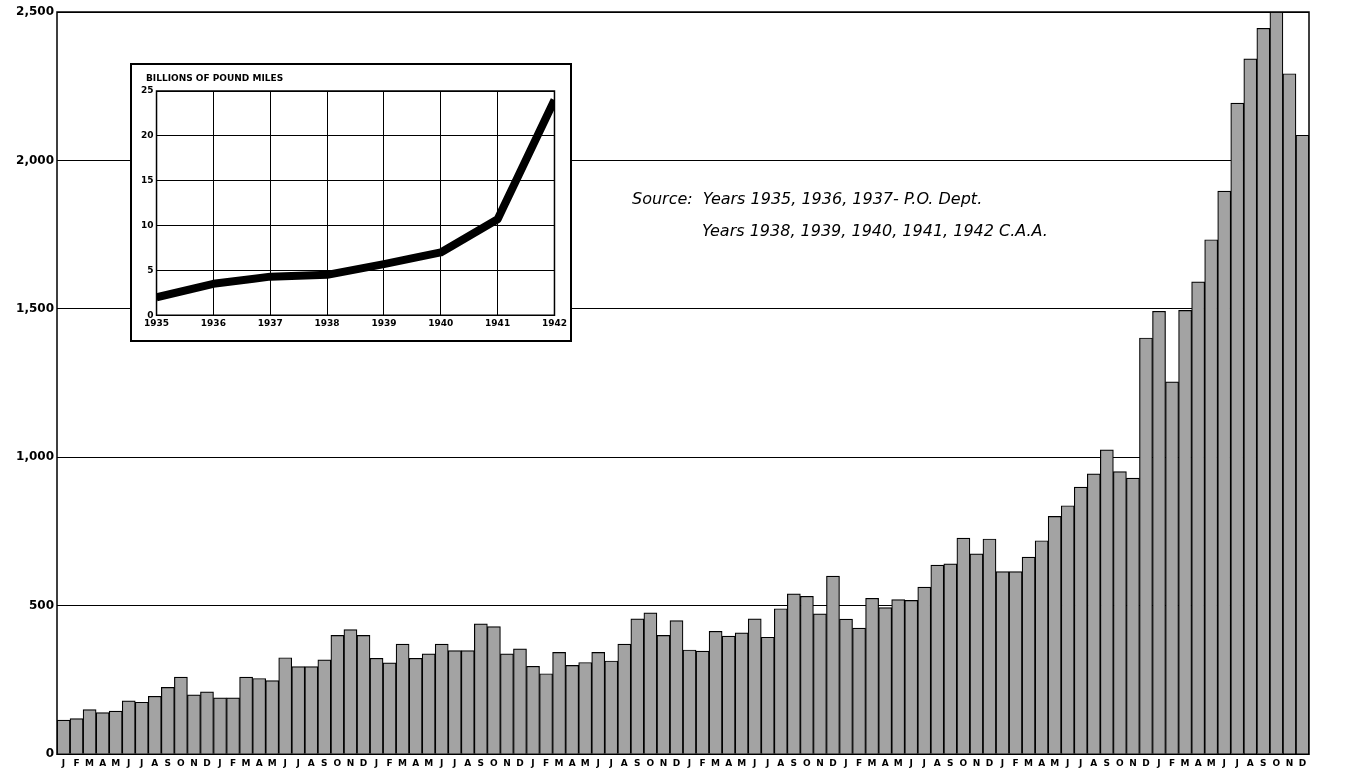 This screenshot has width=1351, height=775. I want to click on x-tick-label: 1937, so click(270, 322).